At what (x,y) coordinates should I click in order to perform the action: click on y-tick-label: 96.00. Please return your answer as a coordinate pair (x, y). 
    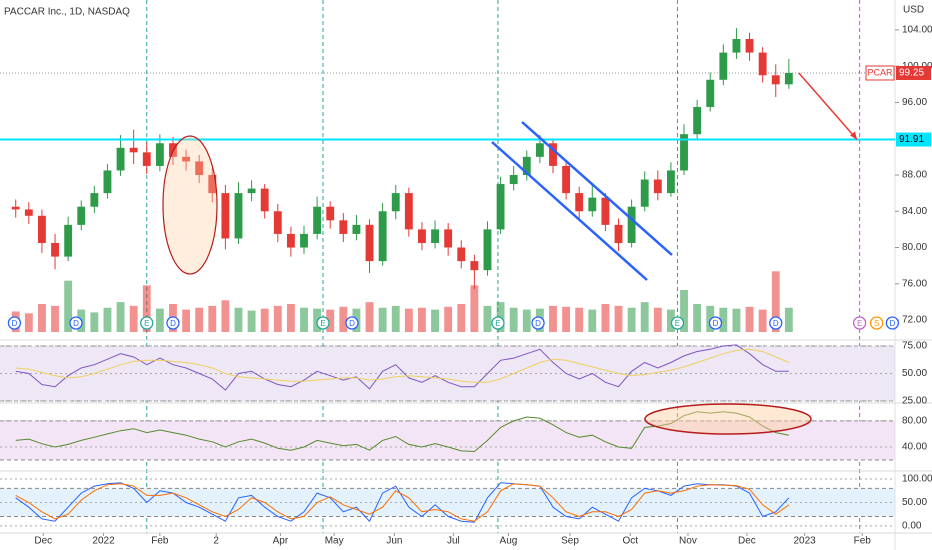
    Looking at the image, I should click on (914, 102).